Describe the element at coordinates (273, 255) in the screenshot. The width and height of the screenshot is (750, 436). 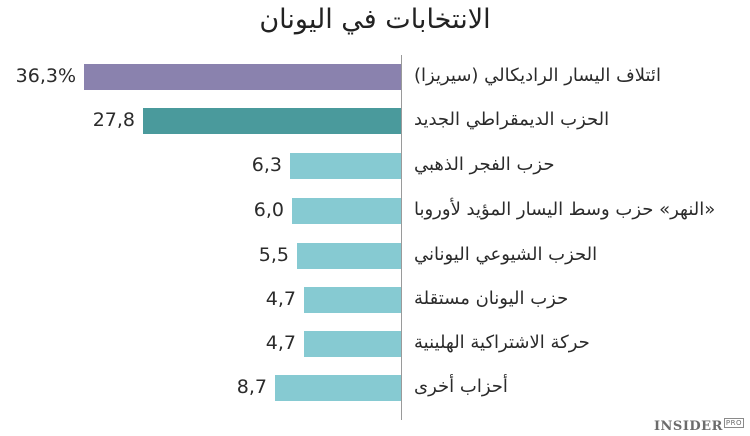
I see `bar-value-label: 5,5` at that location.